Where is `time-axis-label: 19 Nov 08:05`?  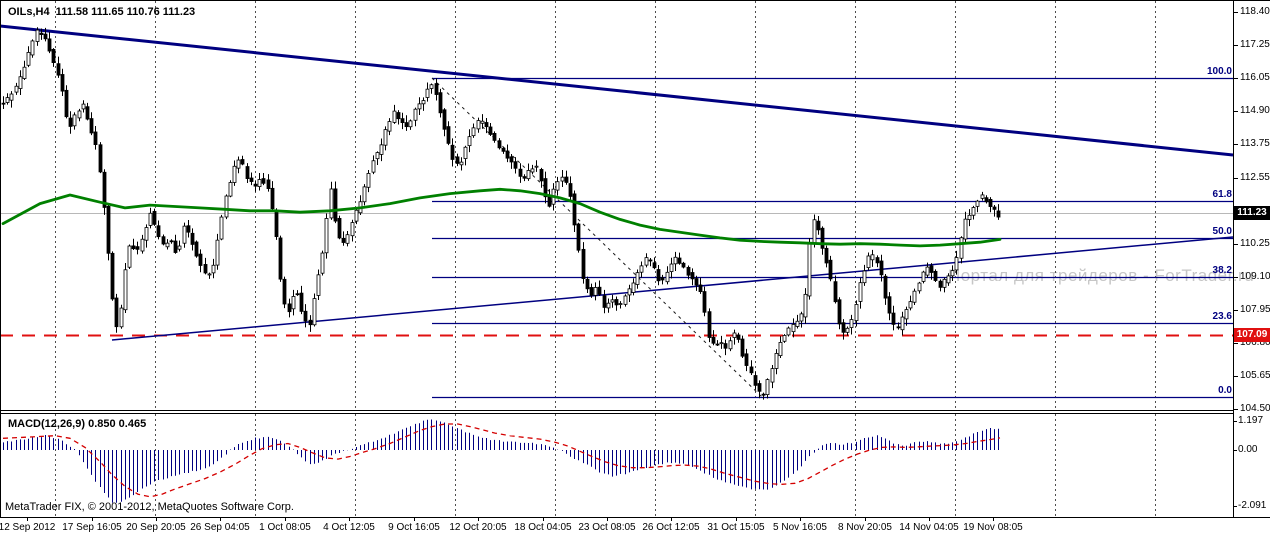
time-axis-label: 19 Nov 08:05 is located at coordinates (993, 527).